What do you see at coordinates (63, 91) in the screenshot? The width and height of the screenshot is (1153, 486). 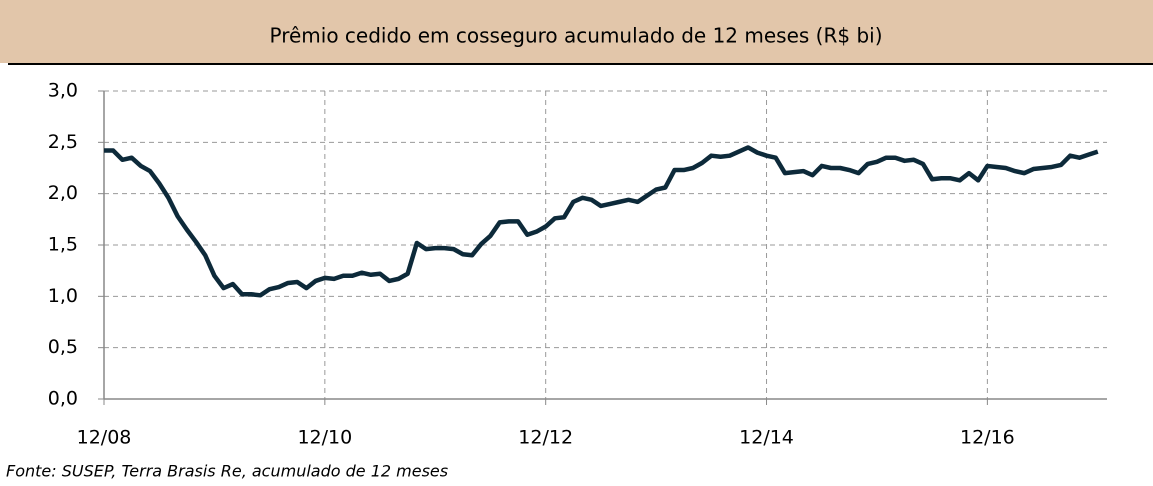 I see `y-tick-label: 3,0` at bounding box center [63, 91].